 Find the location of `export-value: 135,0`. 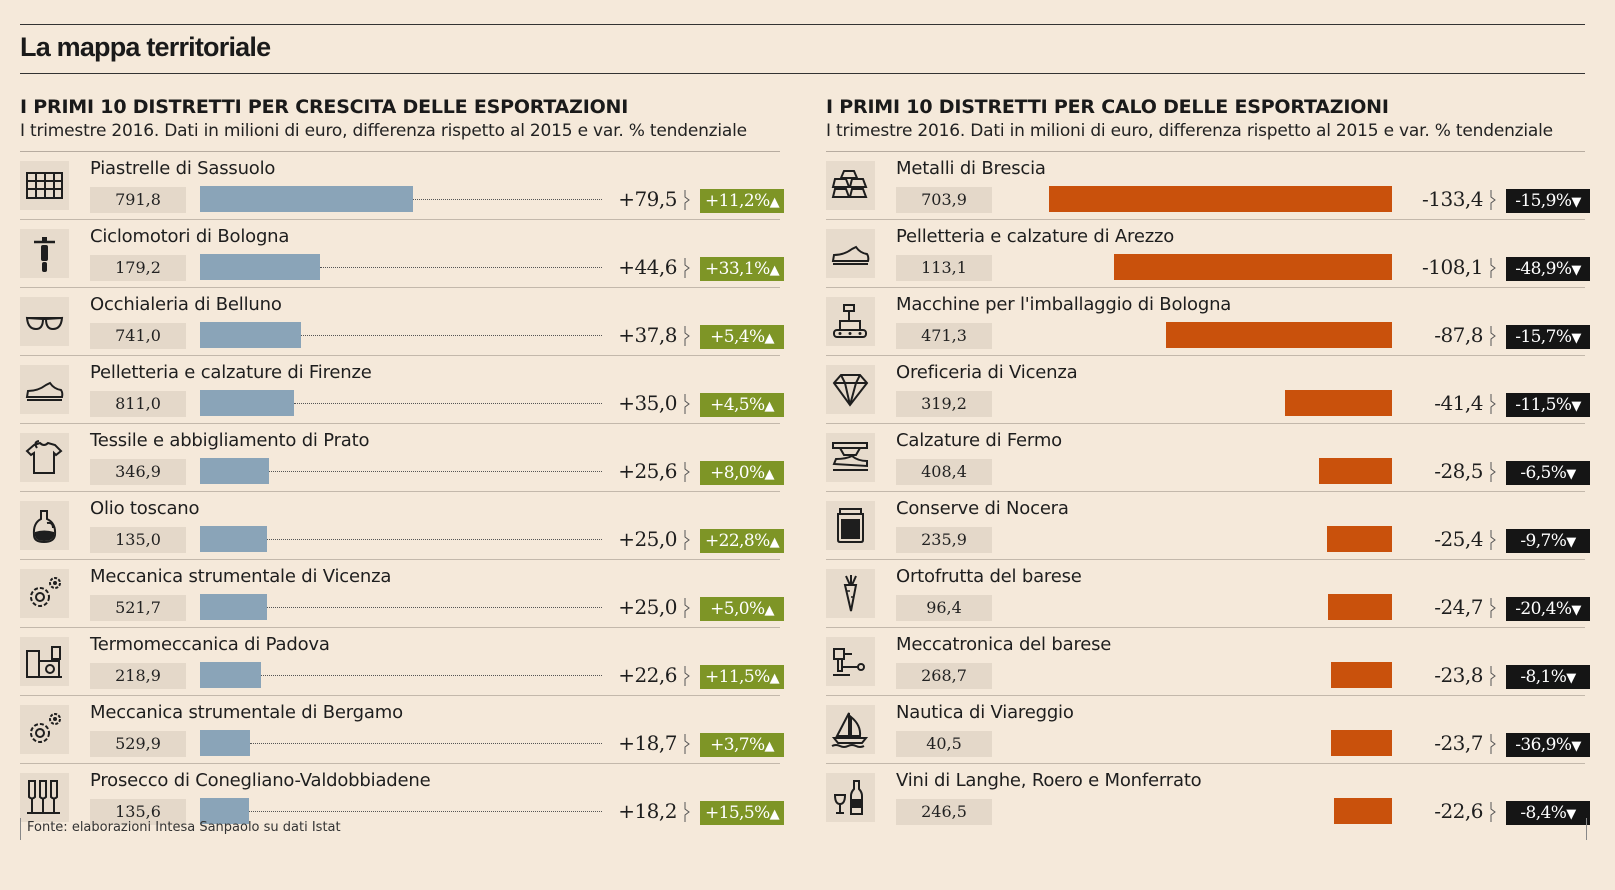

export-value: 135,0 is located at coordinates (138, 540).